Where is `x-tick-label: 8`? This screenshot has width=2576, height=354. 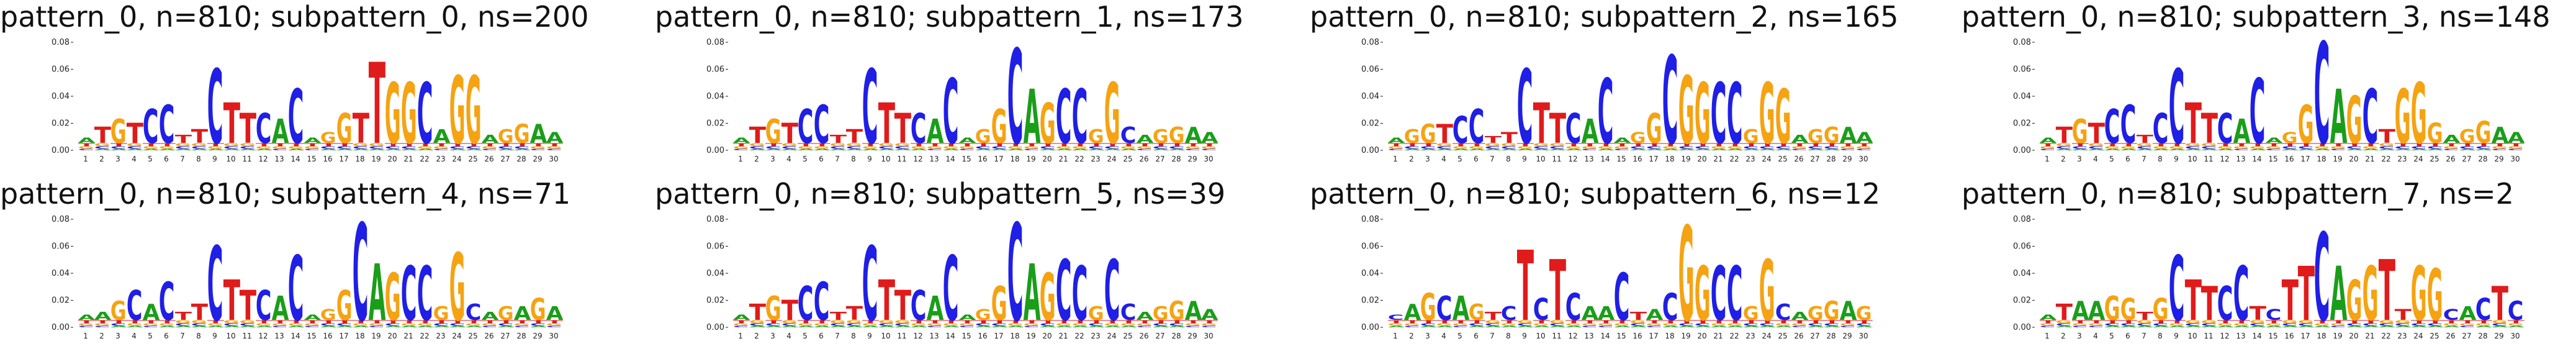 x-tick-label: 8 is located at coordinates (853, 159).